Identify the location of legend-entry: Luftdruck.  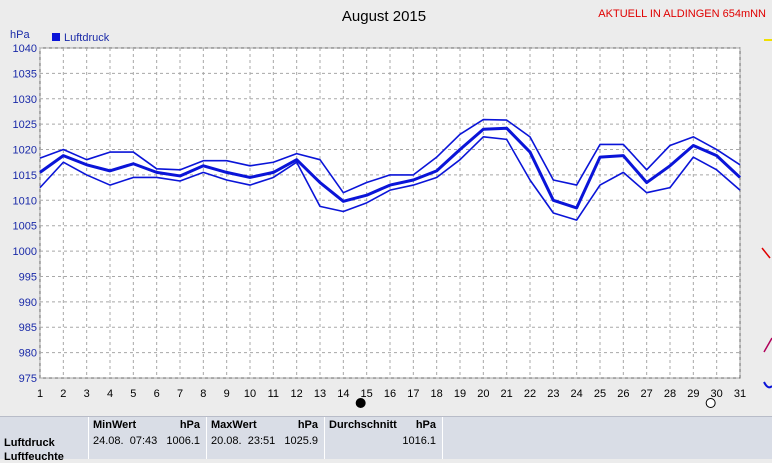
(87, 38).